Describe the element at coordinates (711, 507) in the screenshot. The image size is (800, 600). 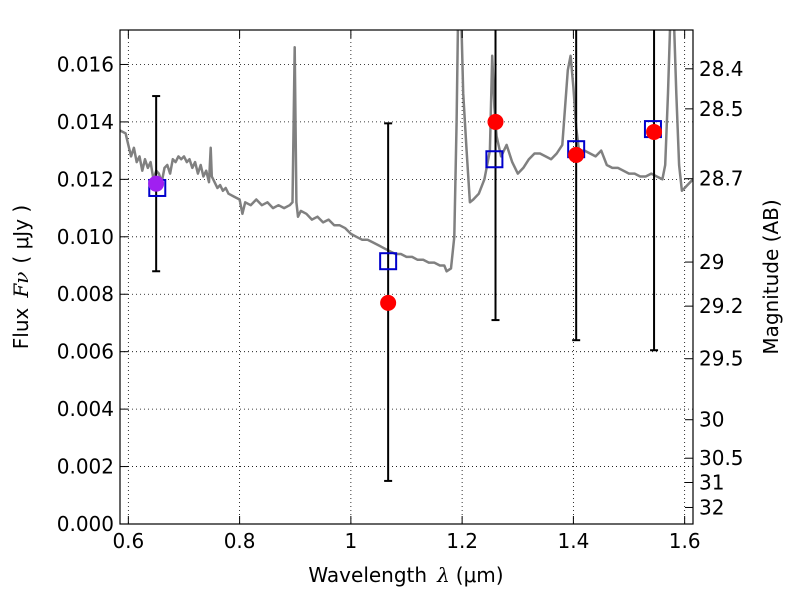
I see `mag-tick-label: 32` at that location.